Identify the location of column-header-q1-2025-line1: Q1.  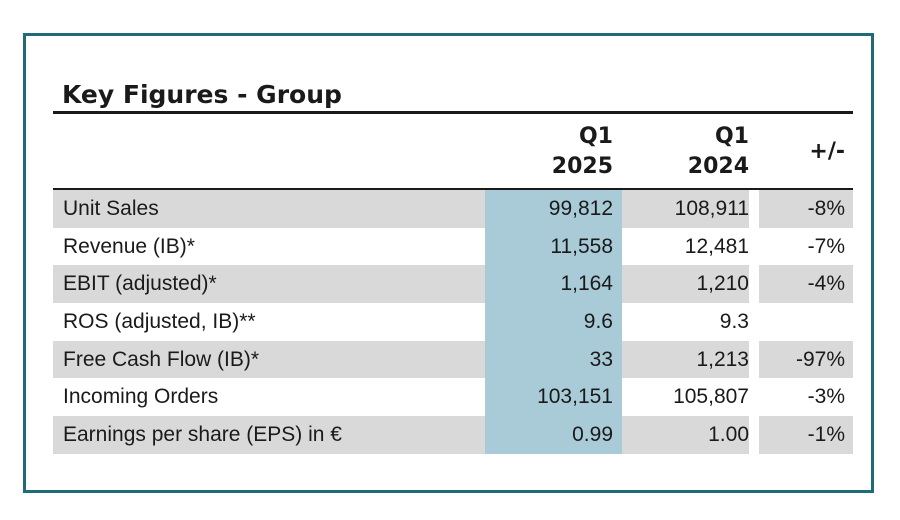
(595, 136).